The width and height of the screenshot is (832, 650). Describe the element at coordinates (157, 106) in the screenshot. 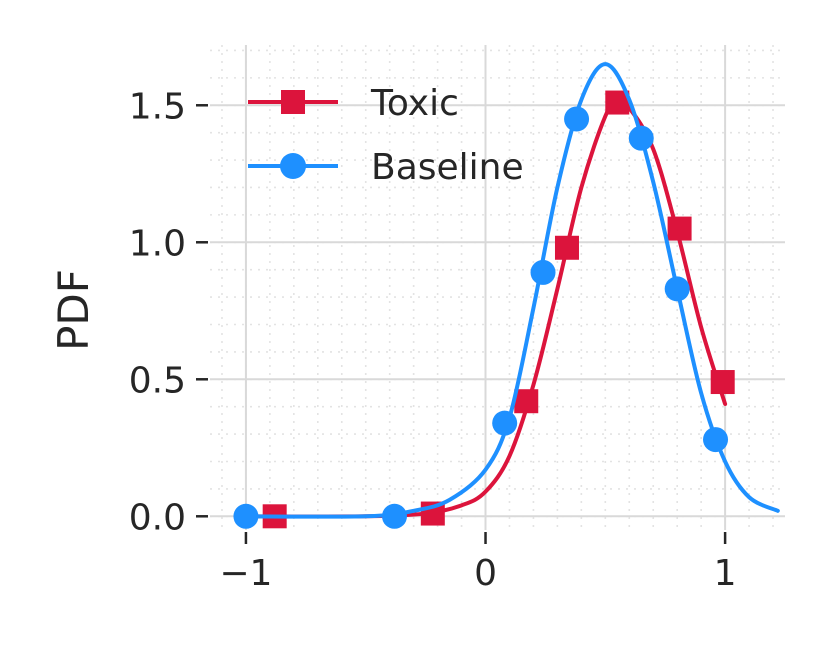

I see `y-tick-label: 1.5` at that location.